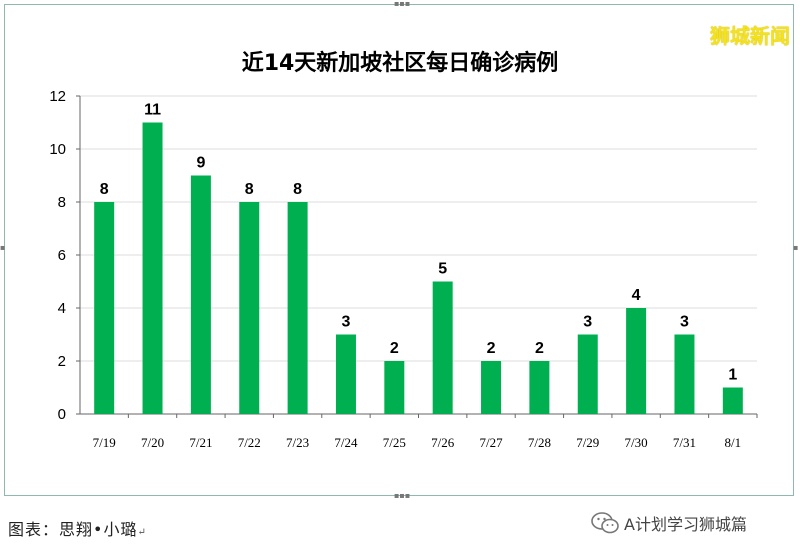  What do you see at coordinates (400, 63) in the screenshot?
I see `chart-title: 近14天新加坡社区每日确诊病例` at bounding box center [400, 63].